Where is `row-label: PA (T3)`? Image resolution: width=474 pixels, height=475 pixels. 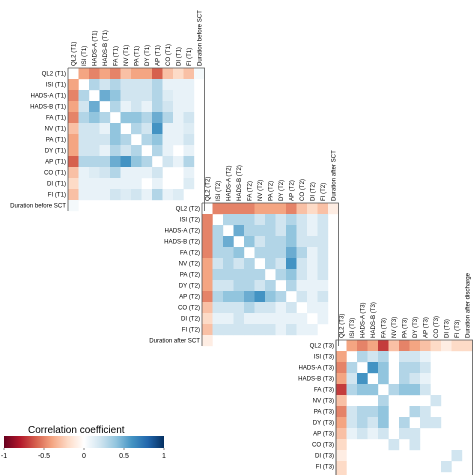 row-label: PA (T3) is located at coordinates (324, 412).